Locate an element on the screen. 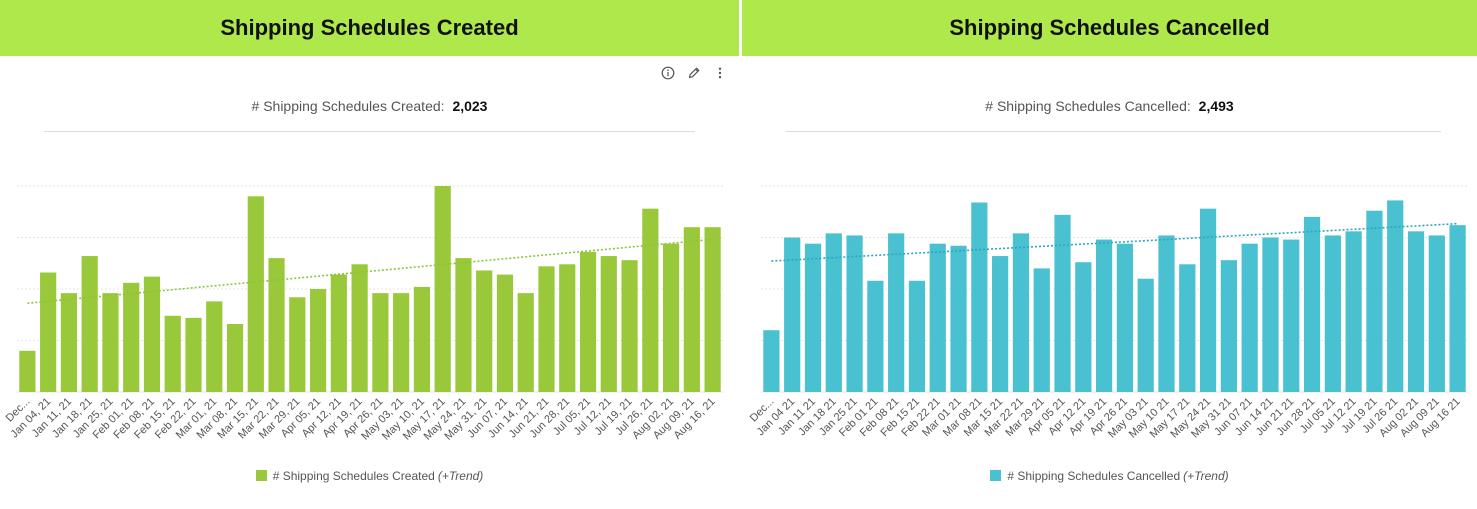 This screenshot has width=1477, height=509. widget-toolbar is located at coordinates (694, 73).